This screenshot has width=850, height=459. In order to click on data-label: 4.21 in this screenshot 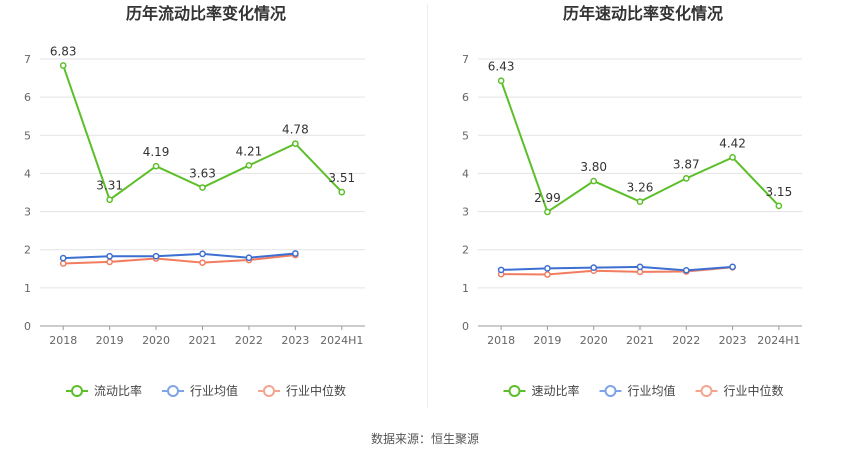, I will do `click(249, 151)`.